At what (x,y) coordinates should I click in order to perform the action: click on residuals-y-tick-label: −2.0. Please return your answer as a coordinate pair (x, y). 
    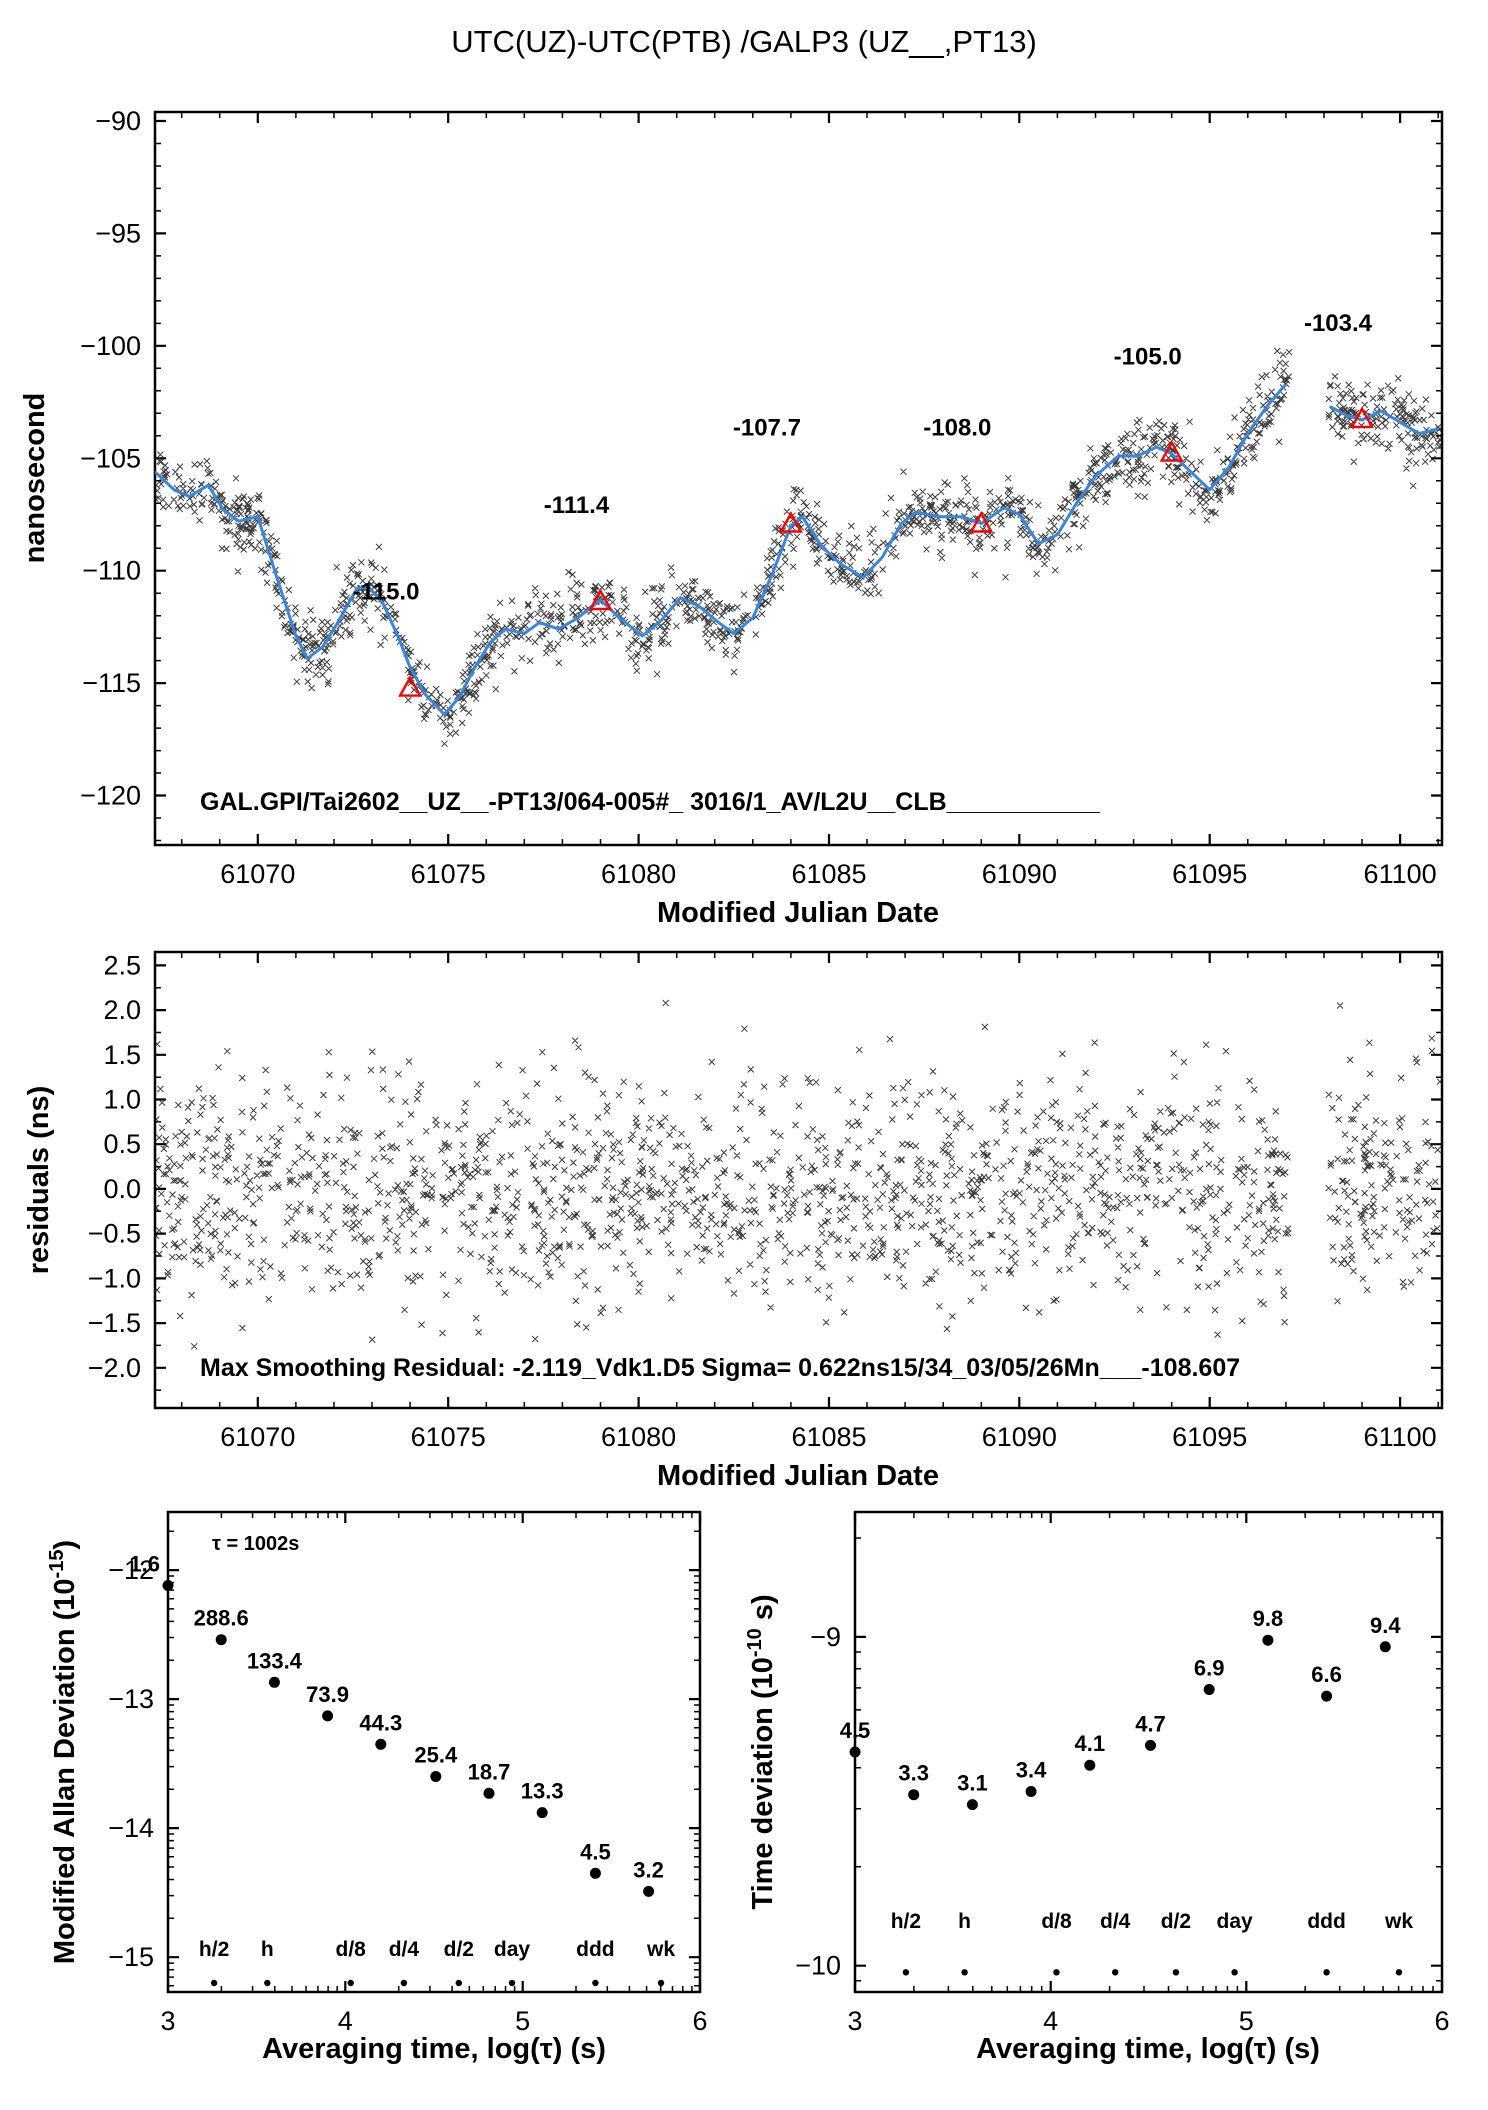
    Looking at the image, I should click on (114, 1368).